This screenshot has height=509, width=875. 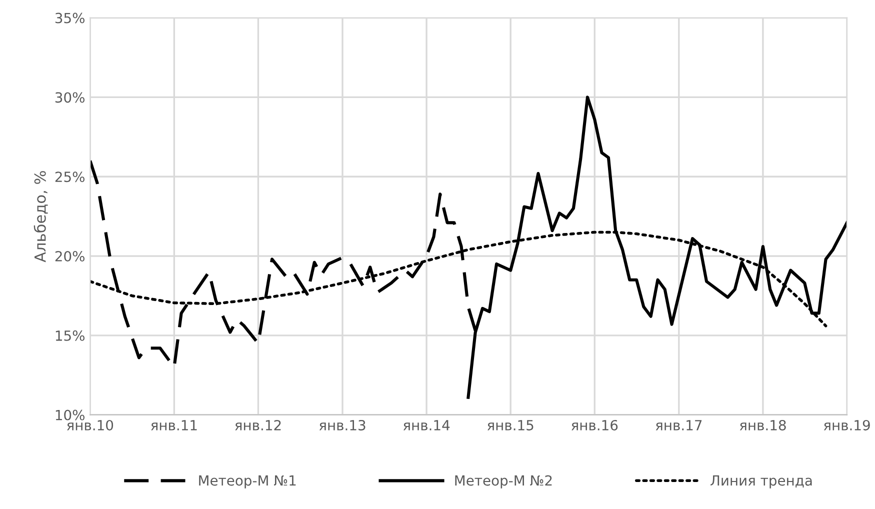 I want to click on y-tick-label: 30%, so click(x=69, y=97).